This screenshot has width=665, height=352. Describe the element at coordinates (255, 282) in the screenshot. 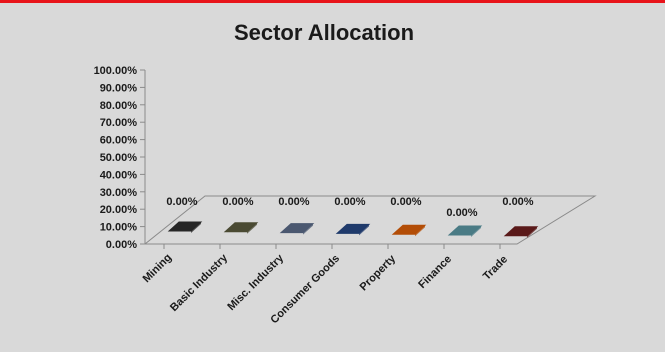

I see `category-label: Misc. Industry` at that location.